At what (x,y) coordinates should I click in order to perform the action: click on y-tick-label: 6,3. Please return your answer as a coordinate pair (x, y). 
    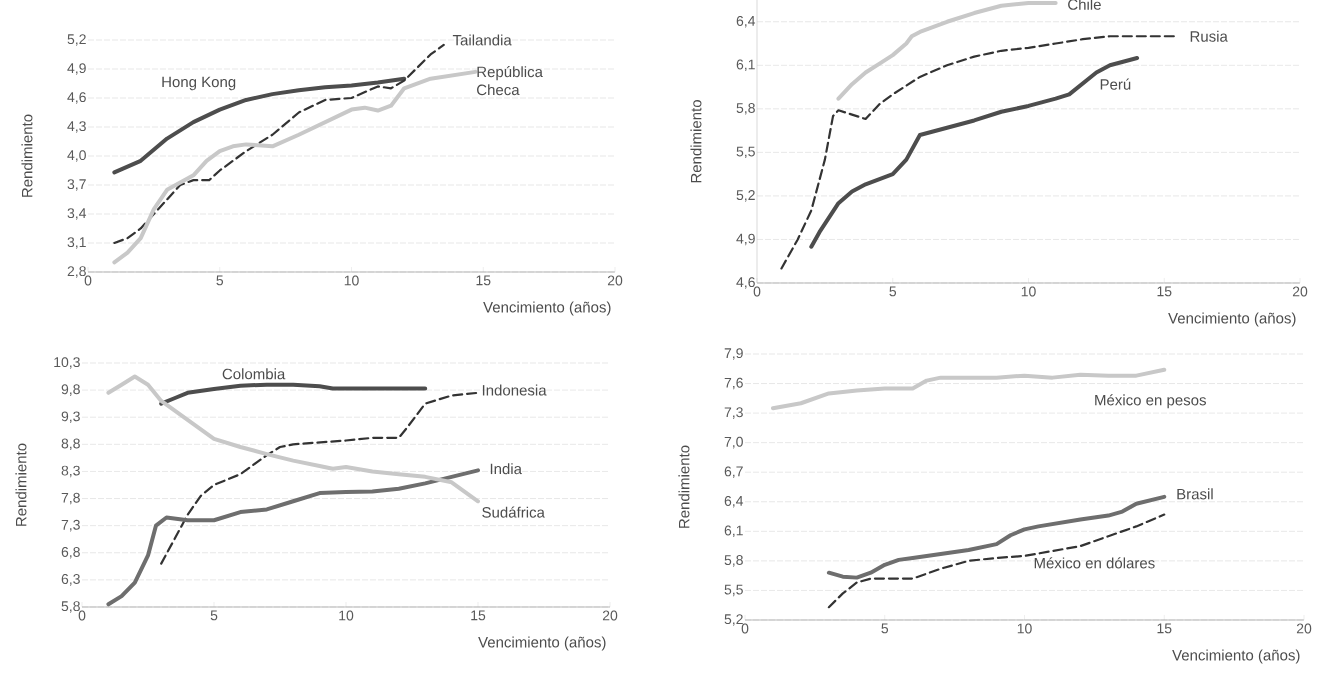
    Looking at the image, I should click on (70, 580).